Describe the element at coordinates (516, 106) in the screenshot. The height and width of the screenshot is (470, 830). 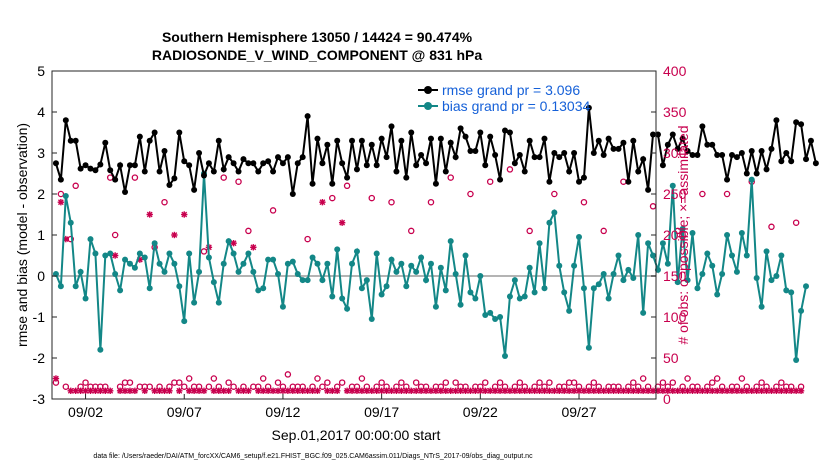
I see `legend-bias-label: bias grand pr = 0.13034` at that location.